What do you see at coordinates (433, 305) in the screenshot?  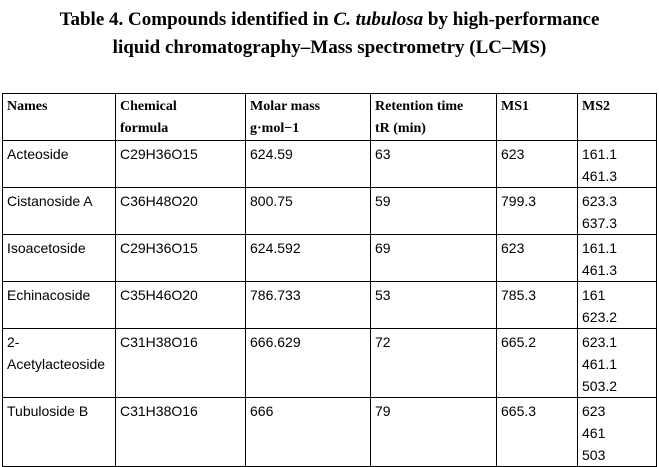 I see `cell-retention-time: 53` at bounding box center [433, 305].